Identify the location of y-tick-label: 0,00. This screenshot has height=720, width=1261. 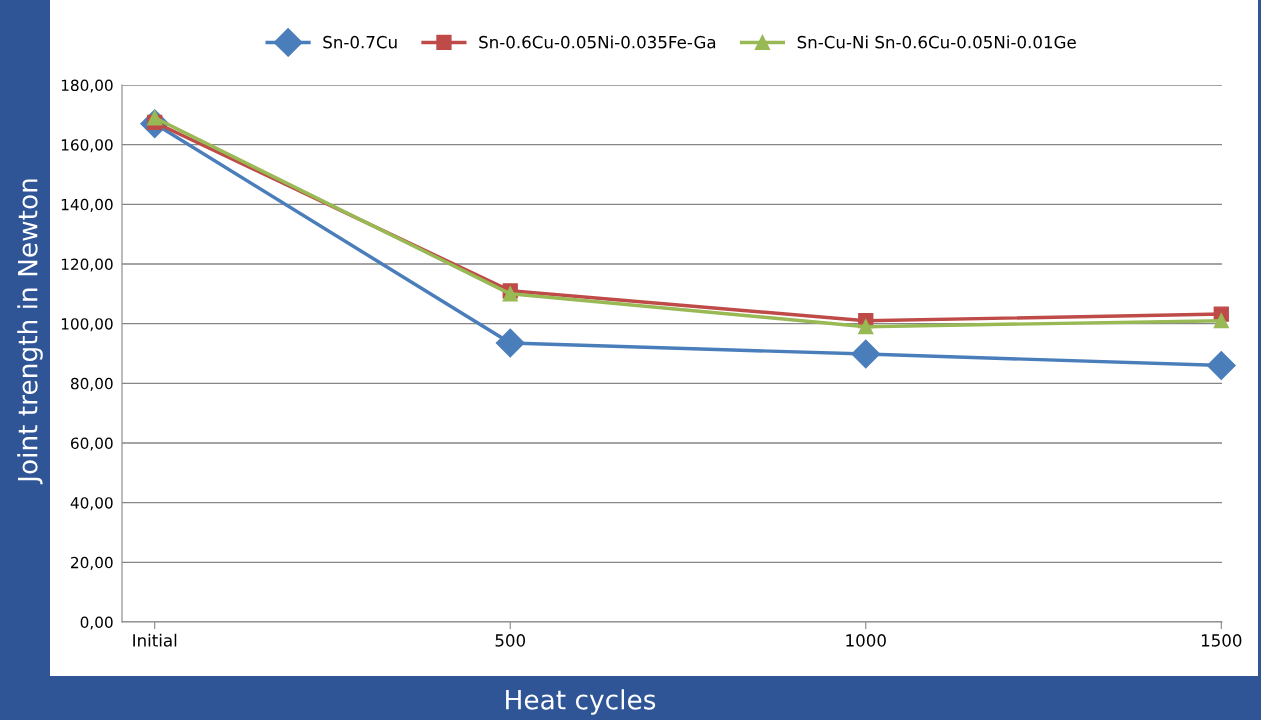
(96, 623).